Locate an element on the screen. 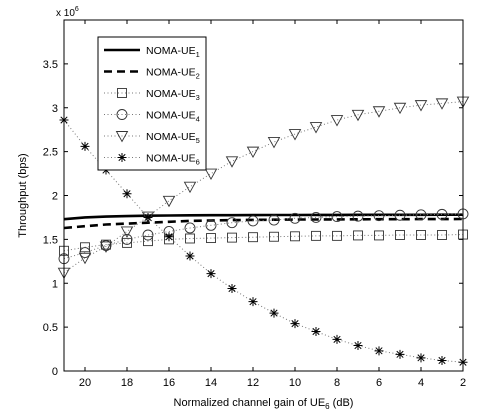 The width and height of the screenshot is (498, 420). x-tick-label: 8 is located at coordinates (337, 383).